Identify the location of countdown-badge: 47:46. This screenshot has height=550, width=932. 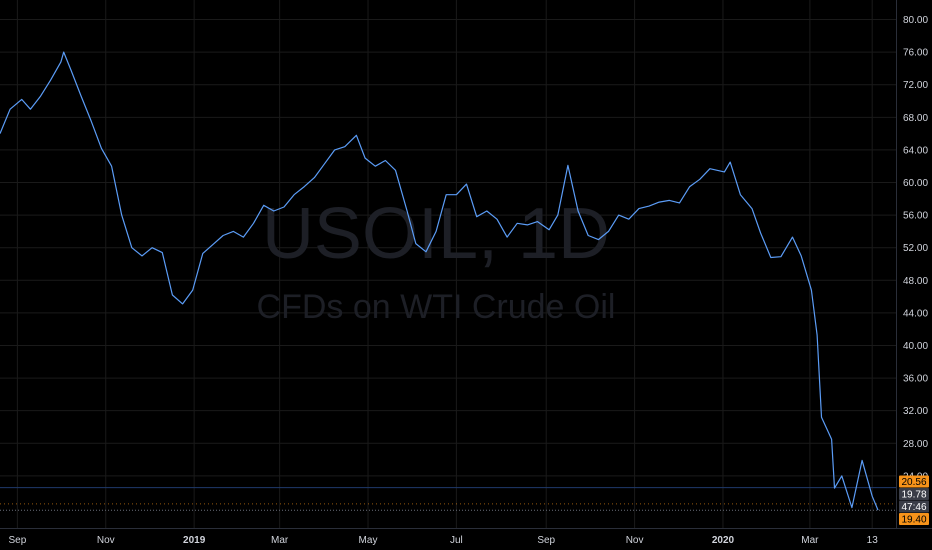
(914, 506).